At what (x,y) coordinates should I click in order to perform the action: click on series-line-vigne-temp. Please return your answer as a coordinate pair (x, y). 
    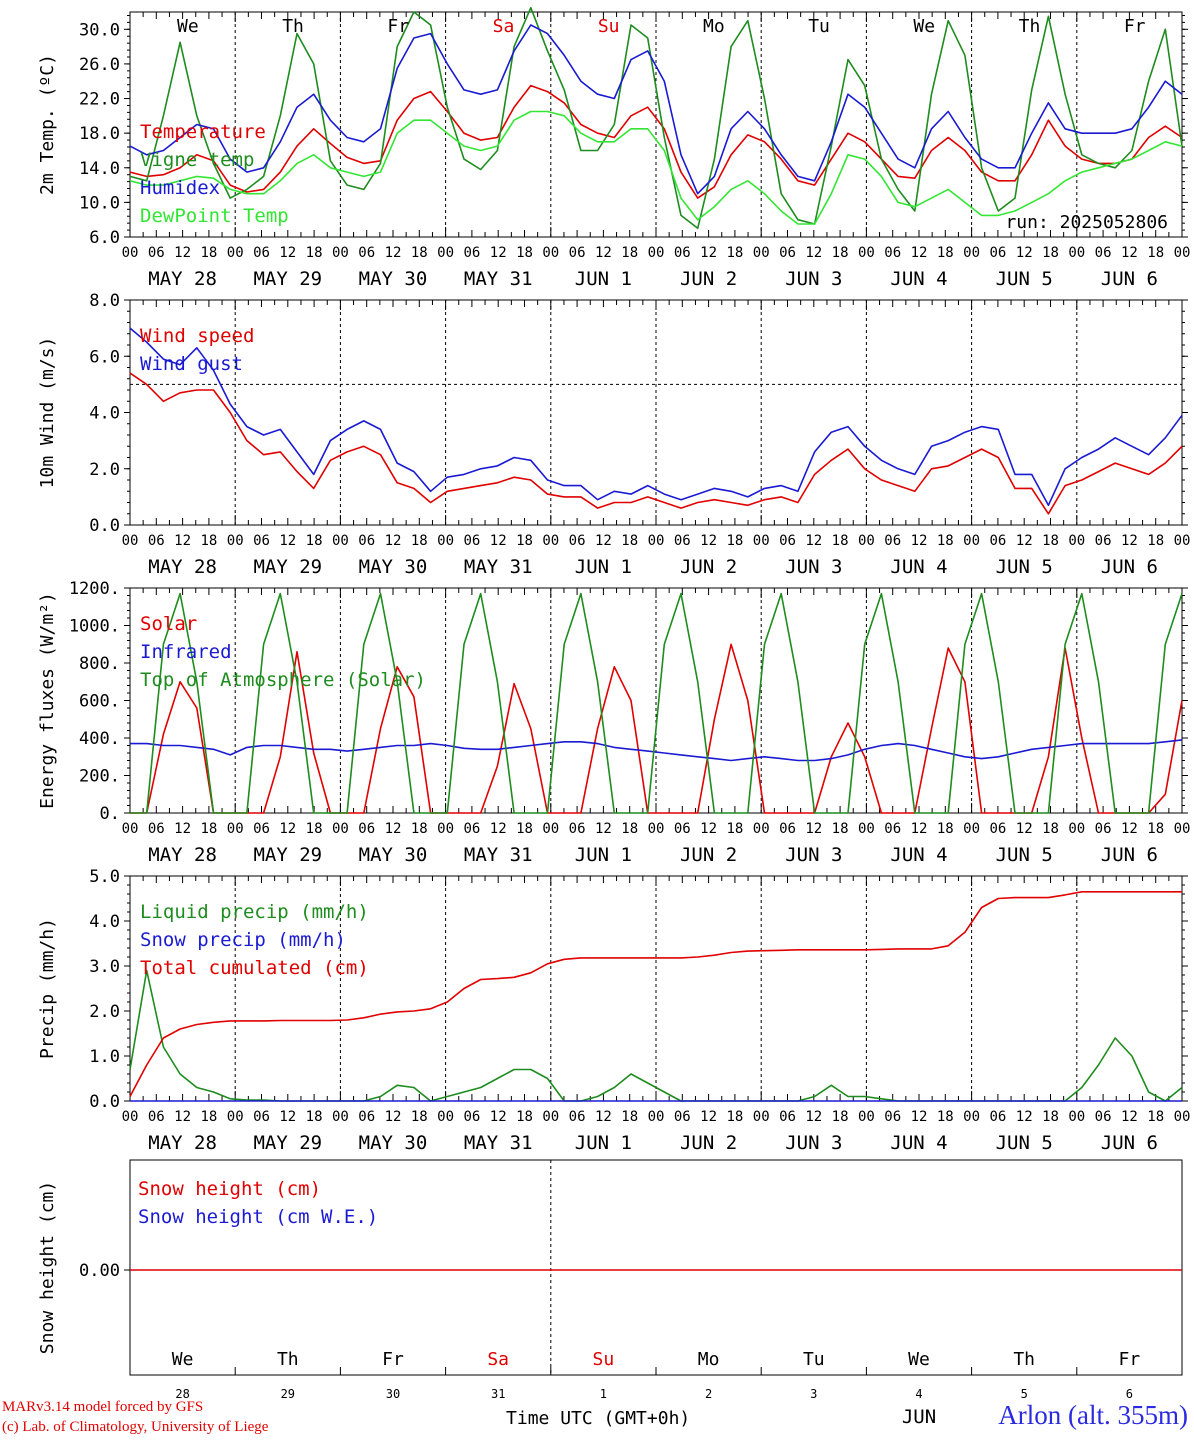
    Looking at the image, I should click on (656, 118).